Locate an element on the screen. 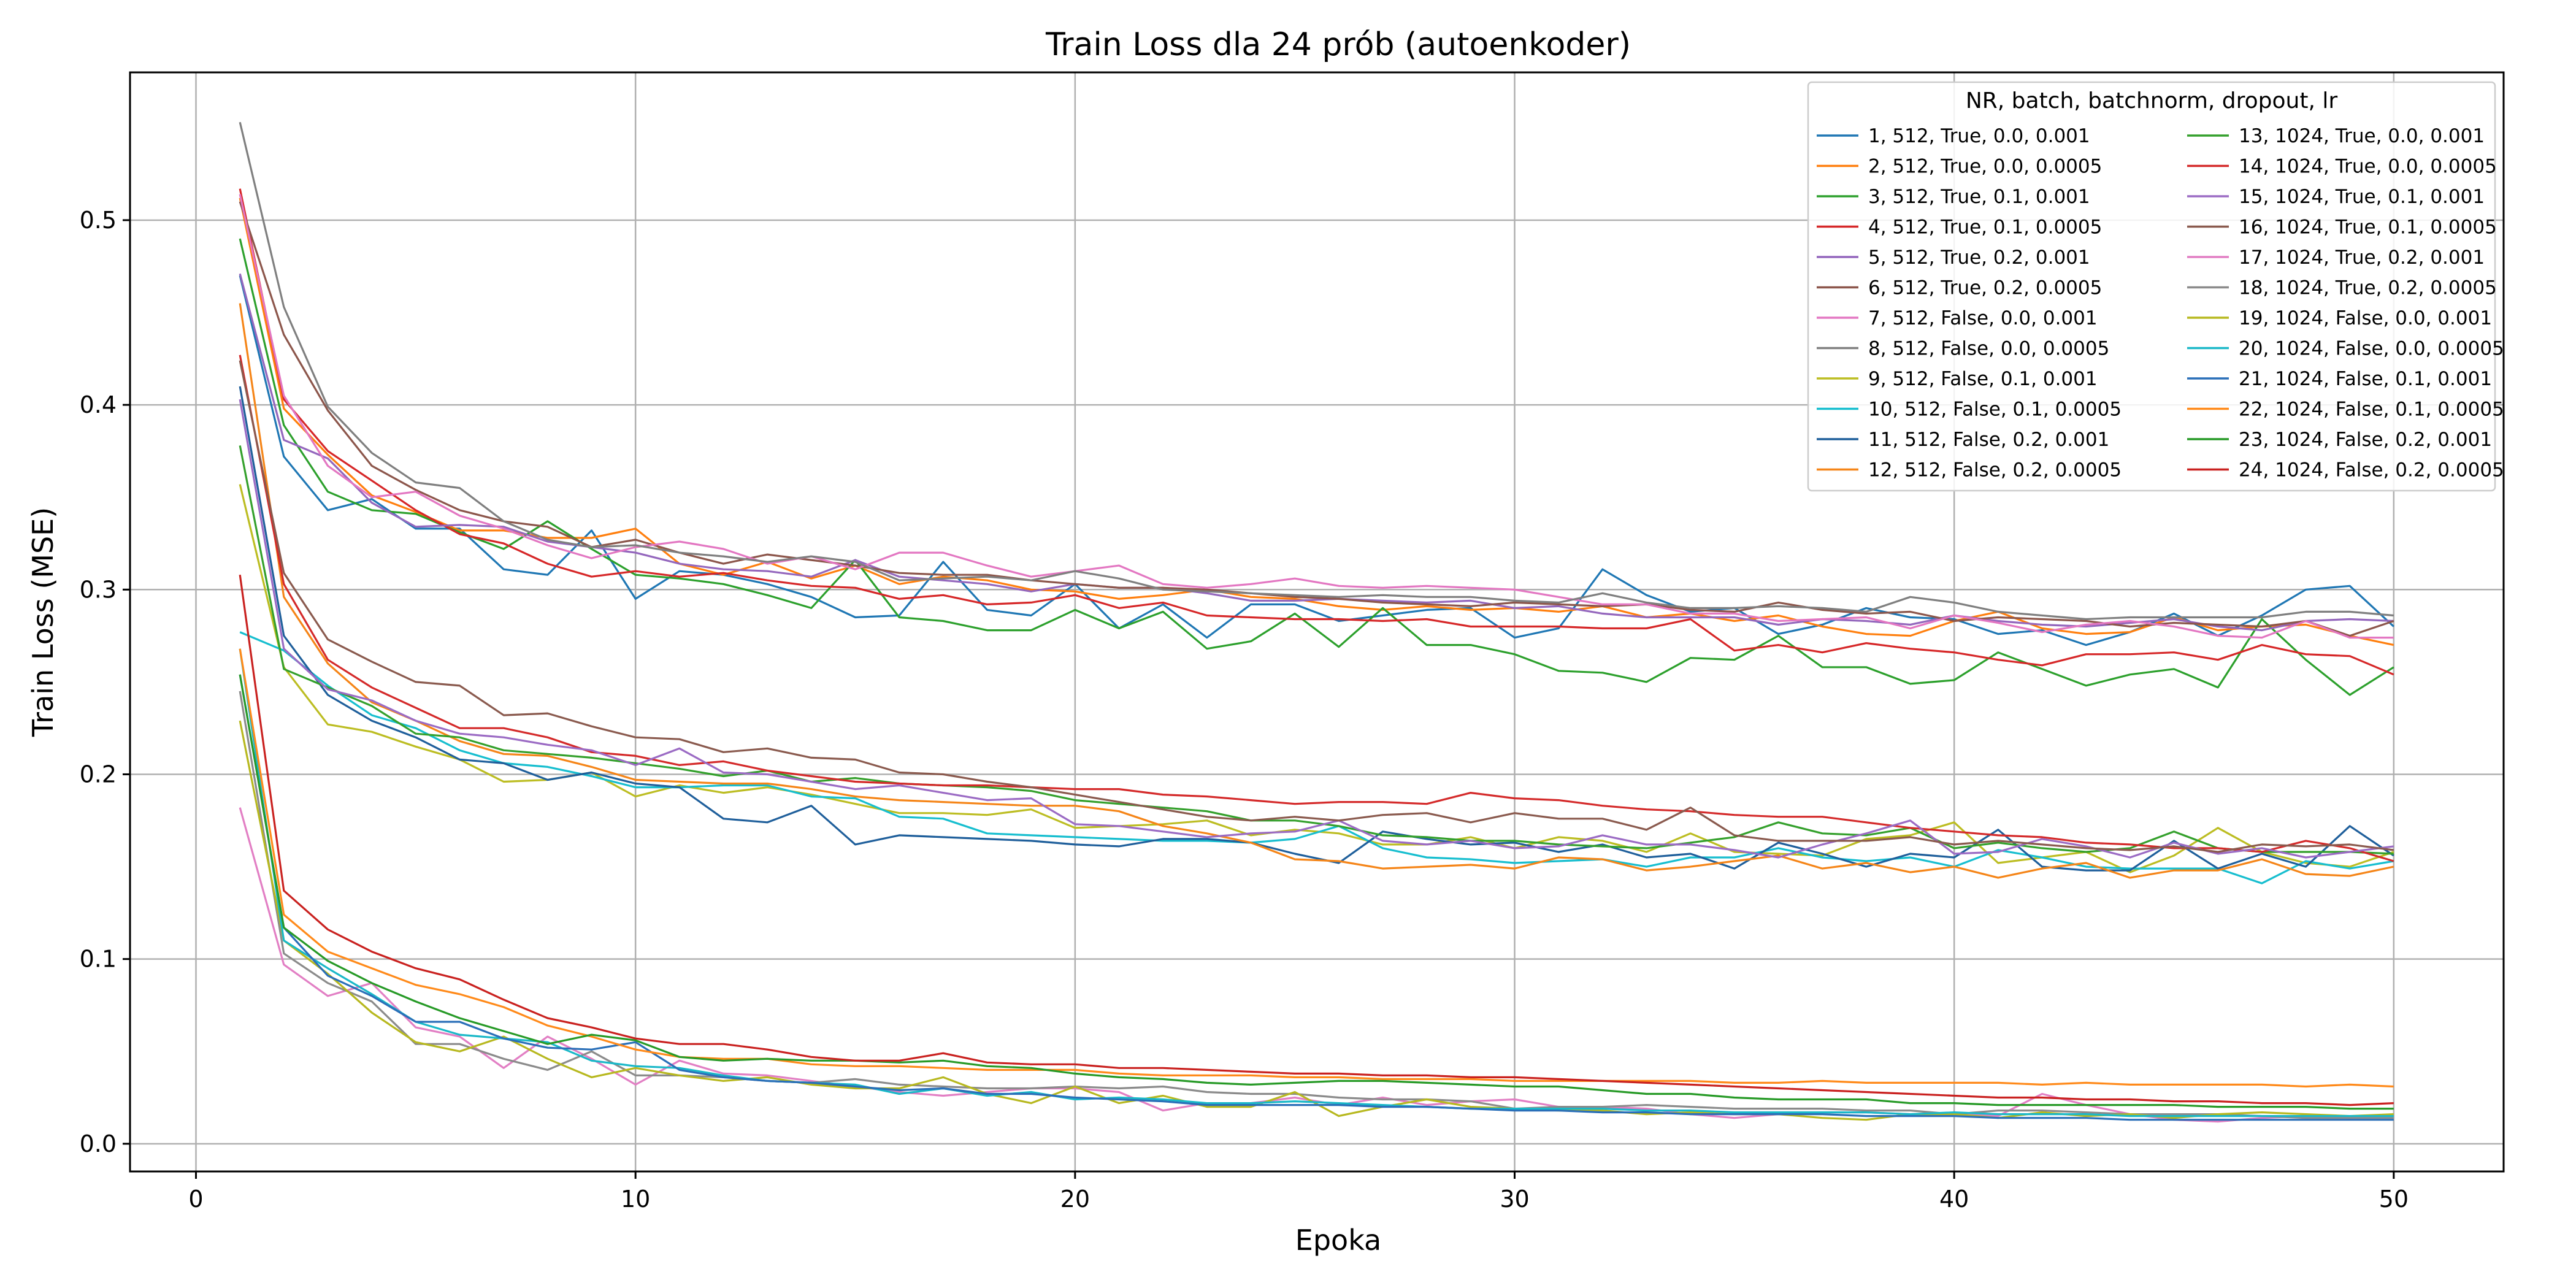 The width and height of the screenshot is (2576, 1288). y-tick-label: 0.4 is located at coordinates (98, 404).